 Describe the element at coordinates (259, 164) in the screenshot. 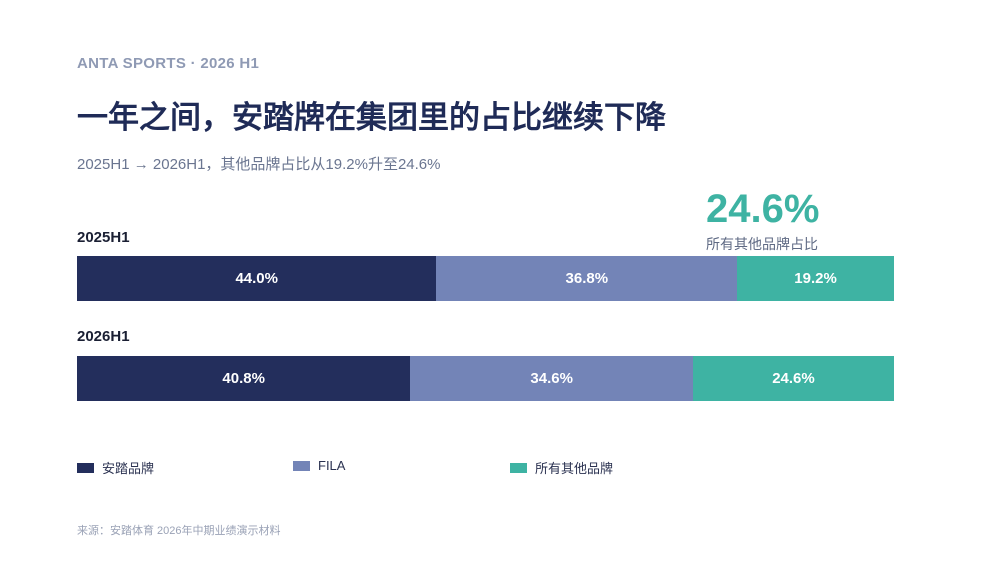

I see `page-subtitle: 2025H1 → 2026H1，其他品牌占比从19.2%升至24.6%` at that location.